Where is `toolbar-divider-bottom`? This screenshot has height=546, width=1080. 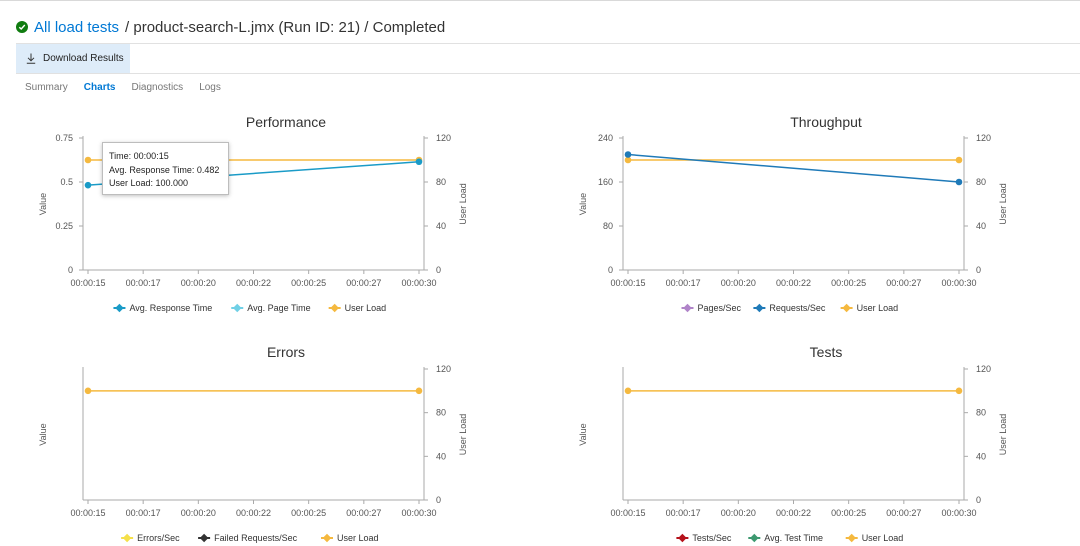 toolbar-divider-bottom is located at coordinates (548, 73).